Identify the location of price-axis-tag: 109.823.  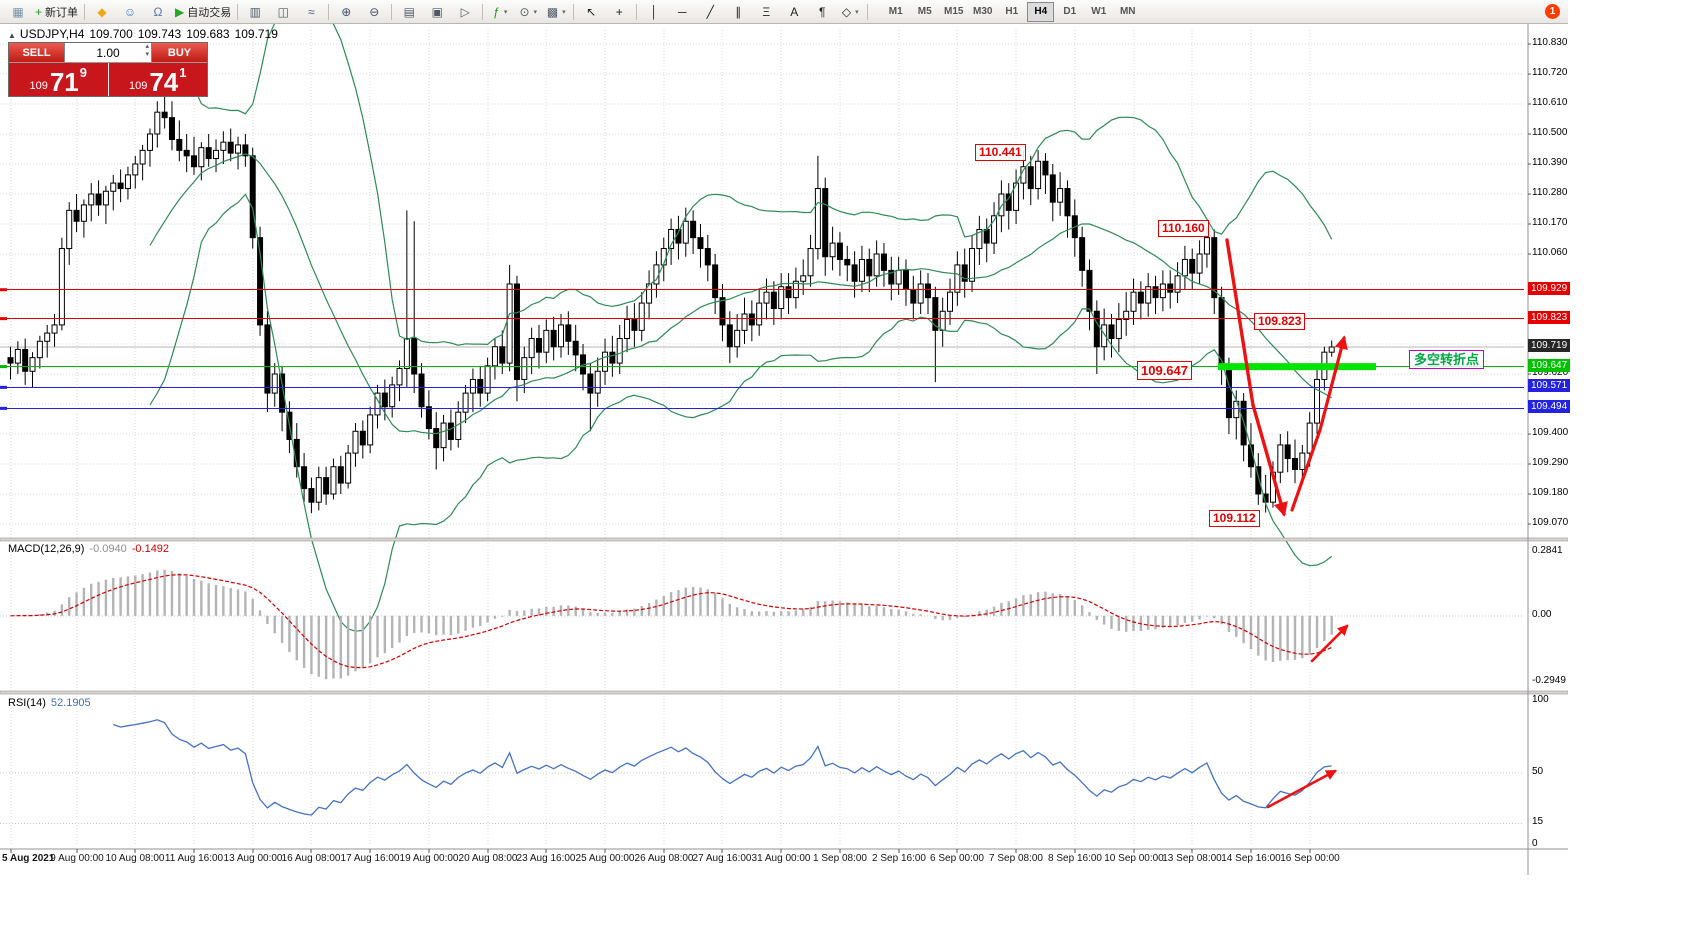
(1549, 317).